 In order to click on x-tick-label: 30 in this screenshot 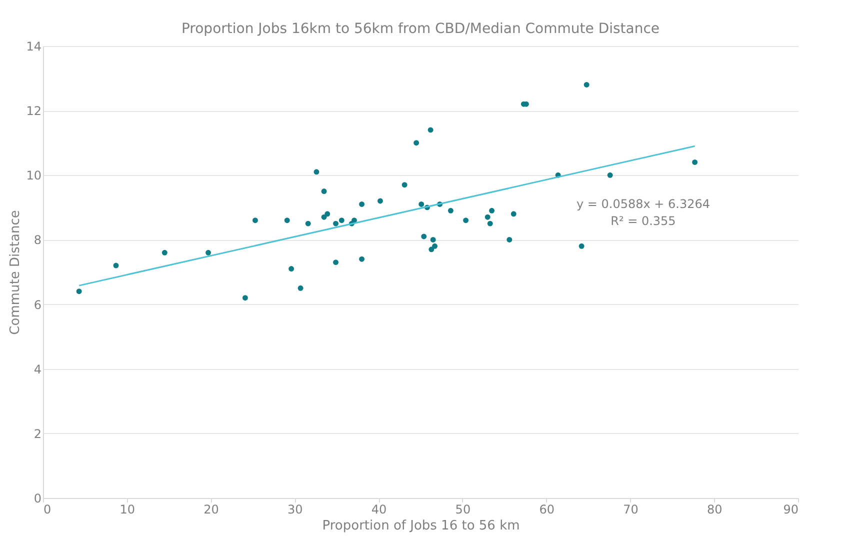, I will do `click(295, 509)`.